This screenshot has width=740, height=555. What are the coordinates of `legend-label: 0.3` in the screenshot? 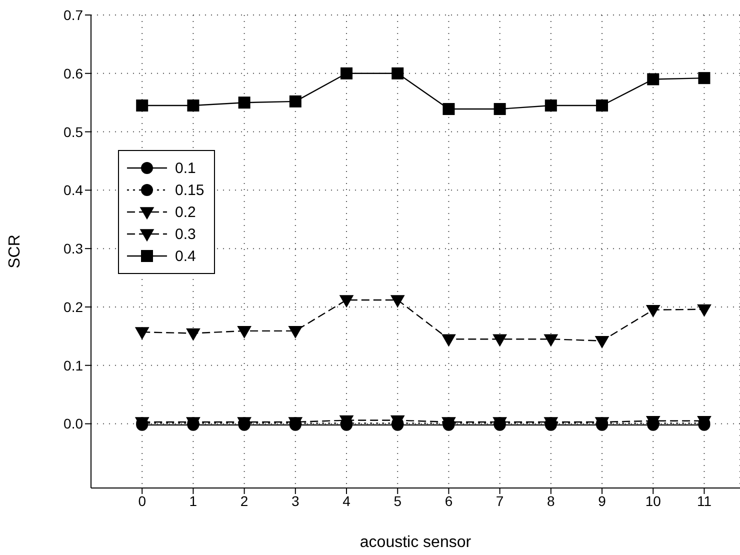 It's located at (185, 234).